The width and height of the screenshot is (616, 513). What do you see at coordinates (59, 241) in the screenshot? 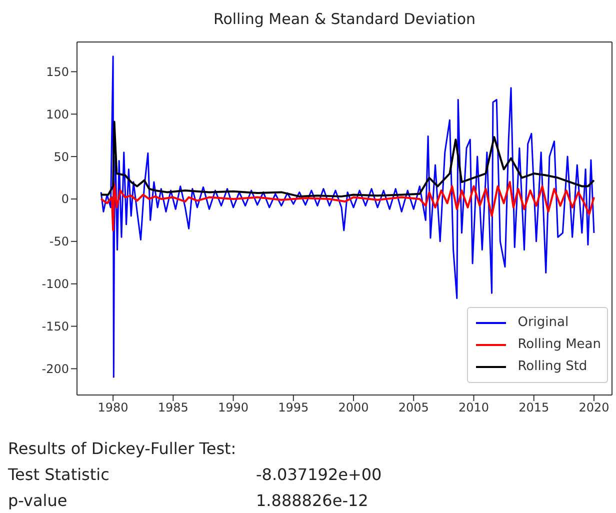
I see `y-tick-label: -50` at bounding box center [59, 241].